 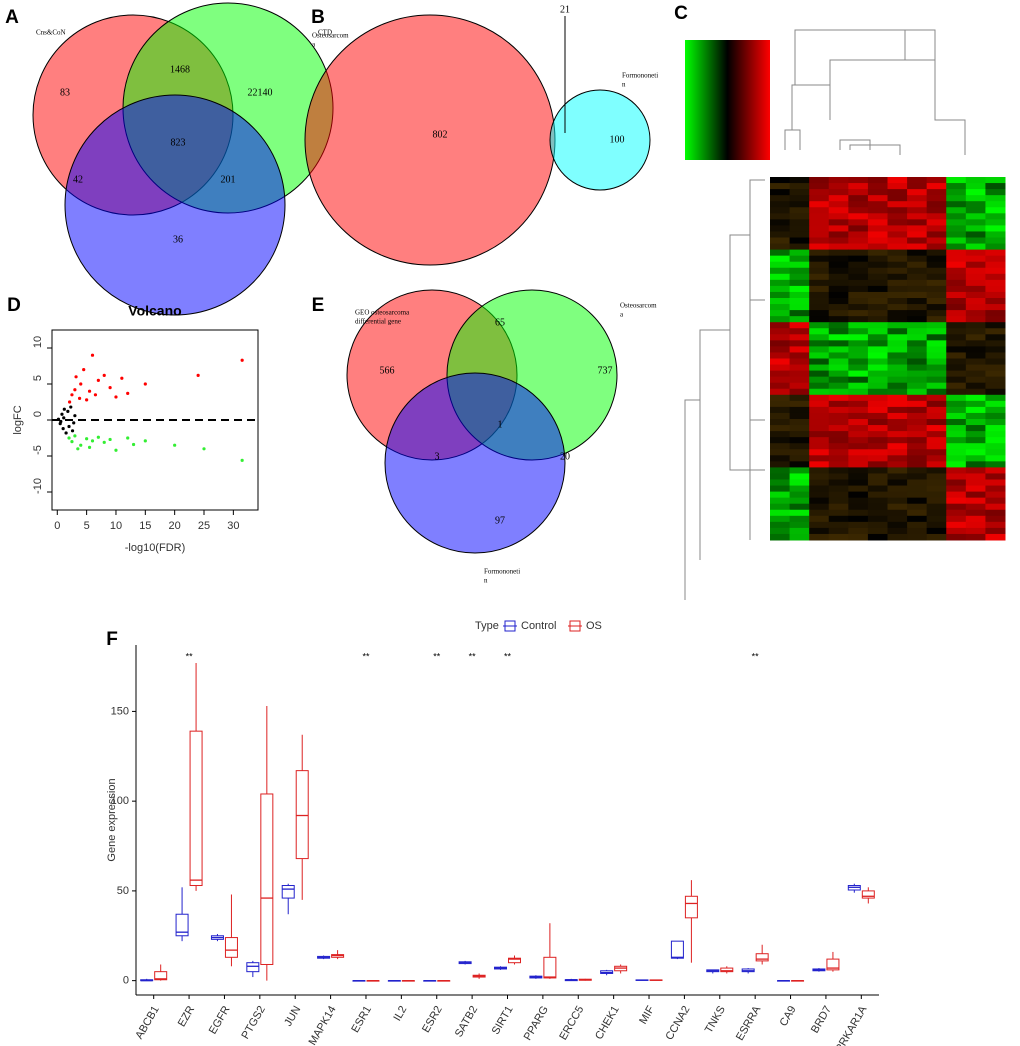 I want to click on panel-label: B, so click(x=318, y=17).